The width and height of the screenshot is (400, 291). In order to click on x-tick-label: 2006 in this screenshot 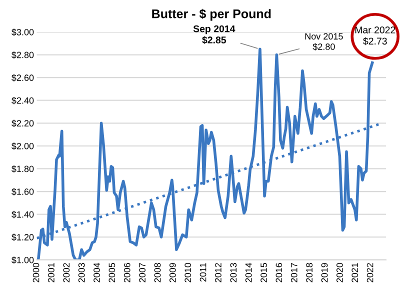, I will do `click(127, 272)`.